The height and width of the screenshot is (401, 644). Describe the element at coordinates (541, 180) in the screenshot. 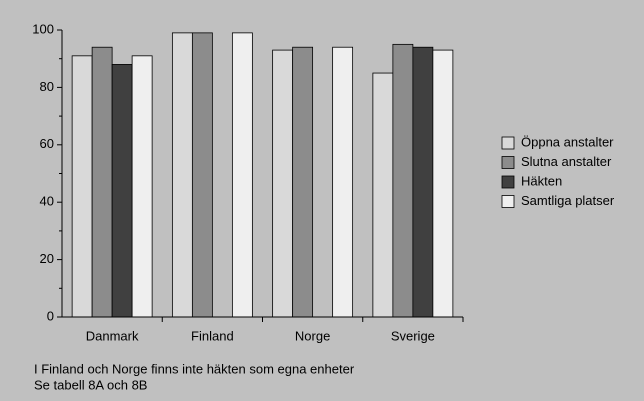

I see `legend-label: Häkten` at that location.